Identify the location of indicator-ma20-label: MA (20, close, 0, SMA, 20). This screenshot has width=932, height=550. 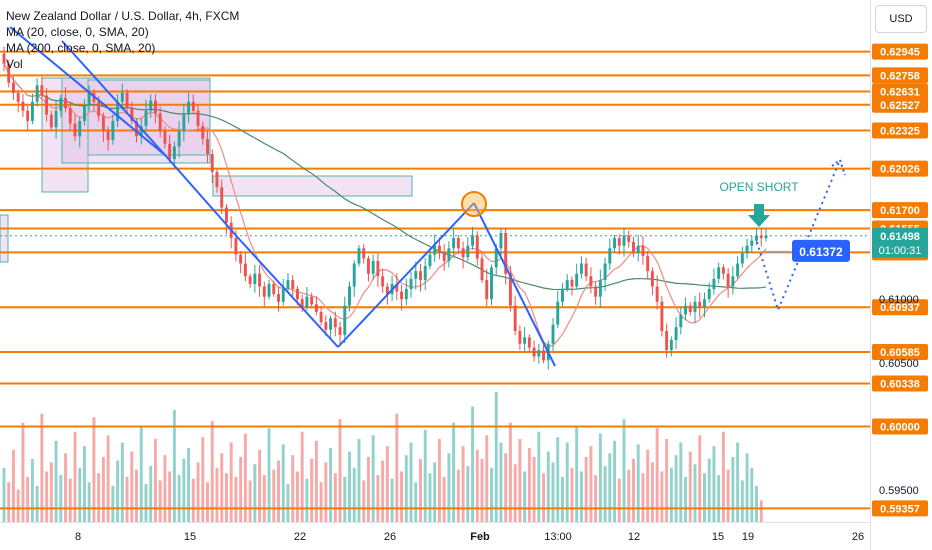
(77, 32).